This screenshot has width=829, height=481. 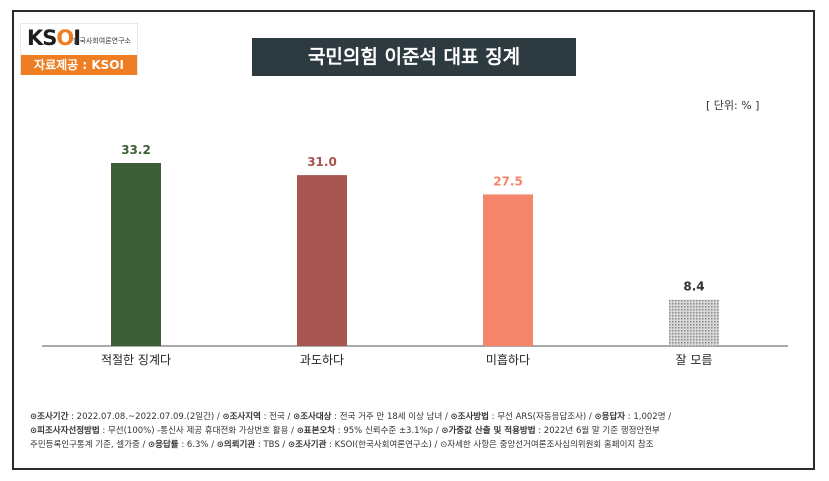 I want to click on note-value: : 무선(100%) -통신사 제공 휴대전화 가상번호 활용 /, so click(x=198, y=431).